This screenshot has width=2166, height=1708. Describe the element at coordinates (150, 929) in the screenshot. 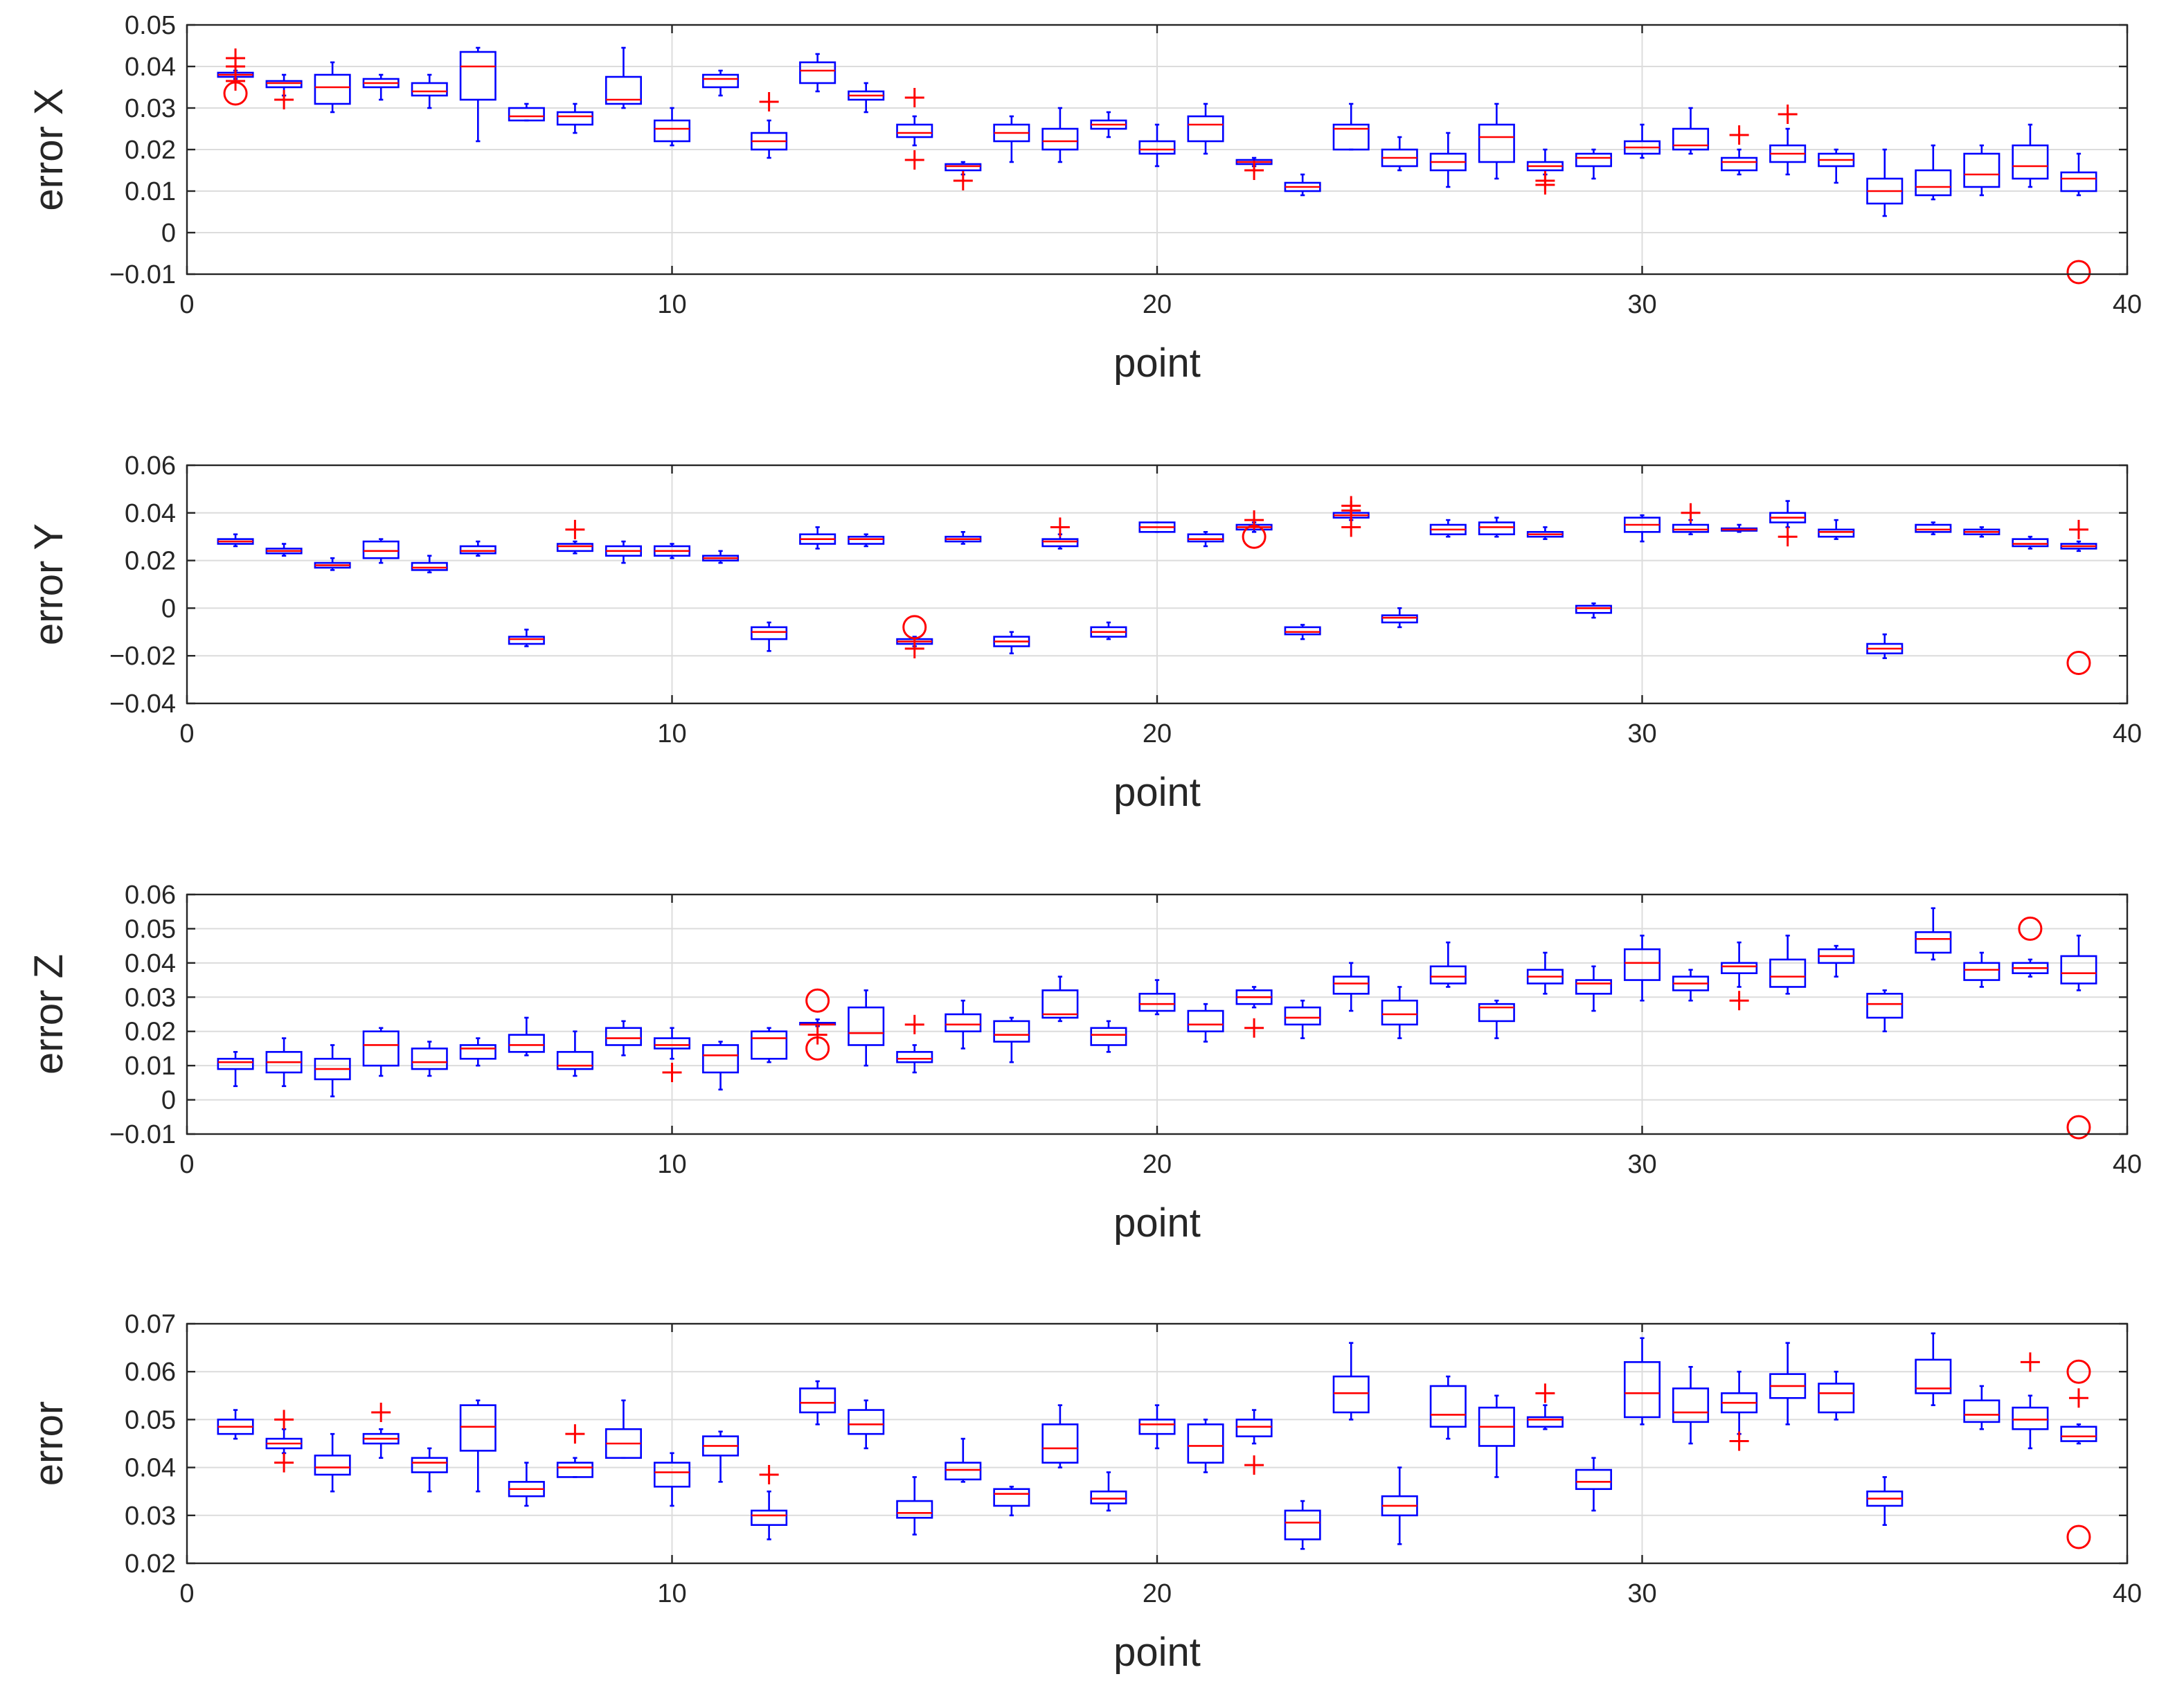

I see `y-tick-label: 0.05` at that location.